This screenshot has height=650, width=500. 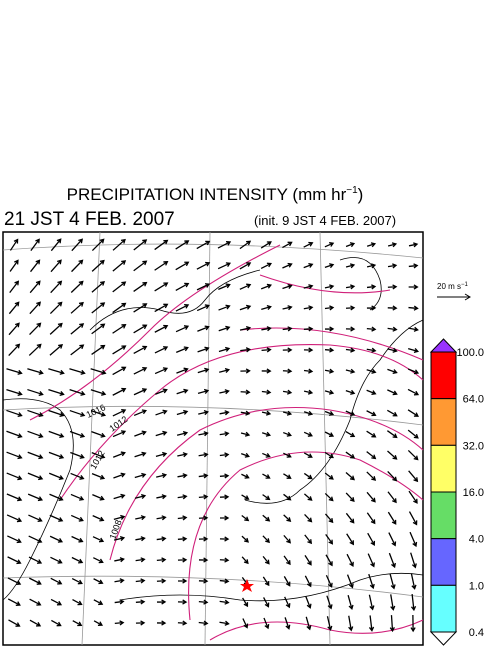 I want to click on meridian, so click(x=91, y=438).